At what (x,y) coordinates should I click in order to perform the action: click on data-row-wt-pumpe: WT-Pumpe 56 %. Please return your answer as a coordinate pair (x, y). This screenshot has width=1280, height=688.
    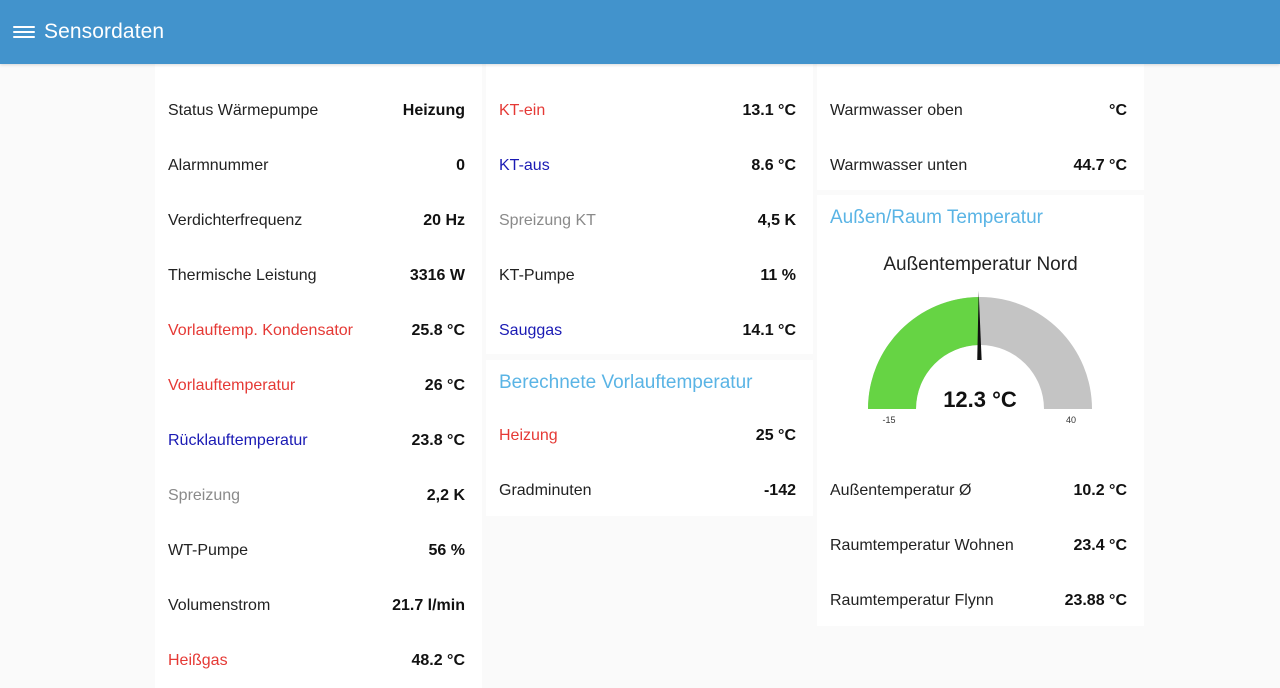
    Looking at the image, I should click on (316, 550).